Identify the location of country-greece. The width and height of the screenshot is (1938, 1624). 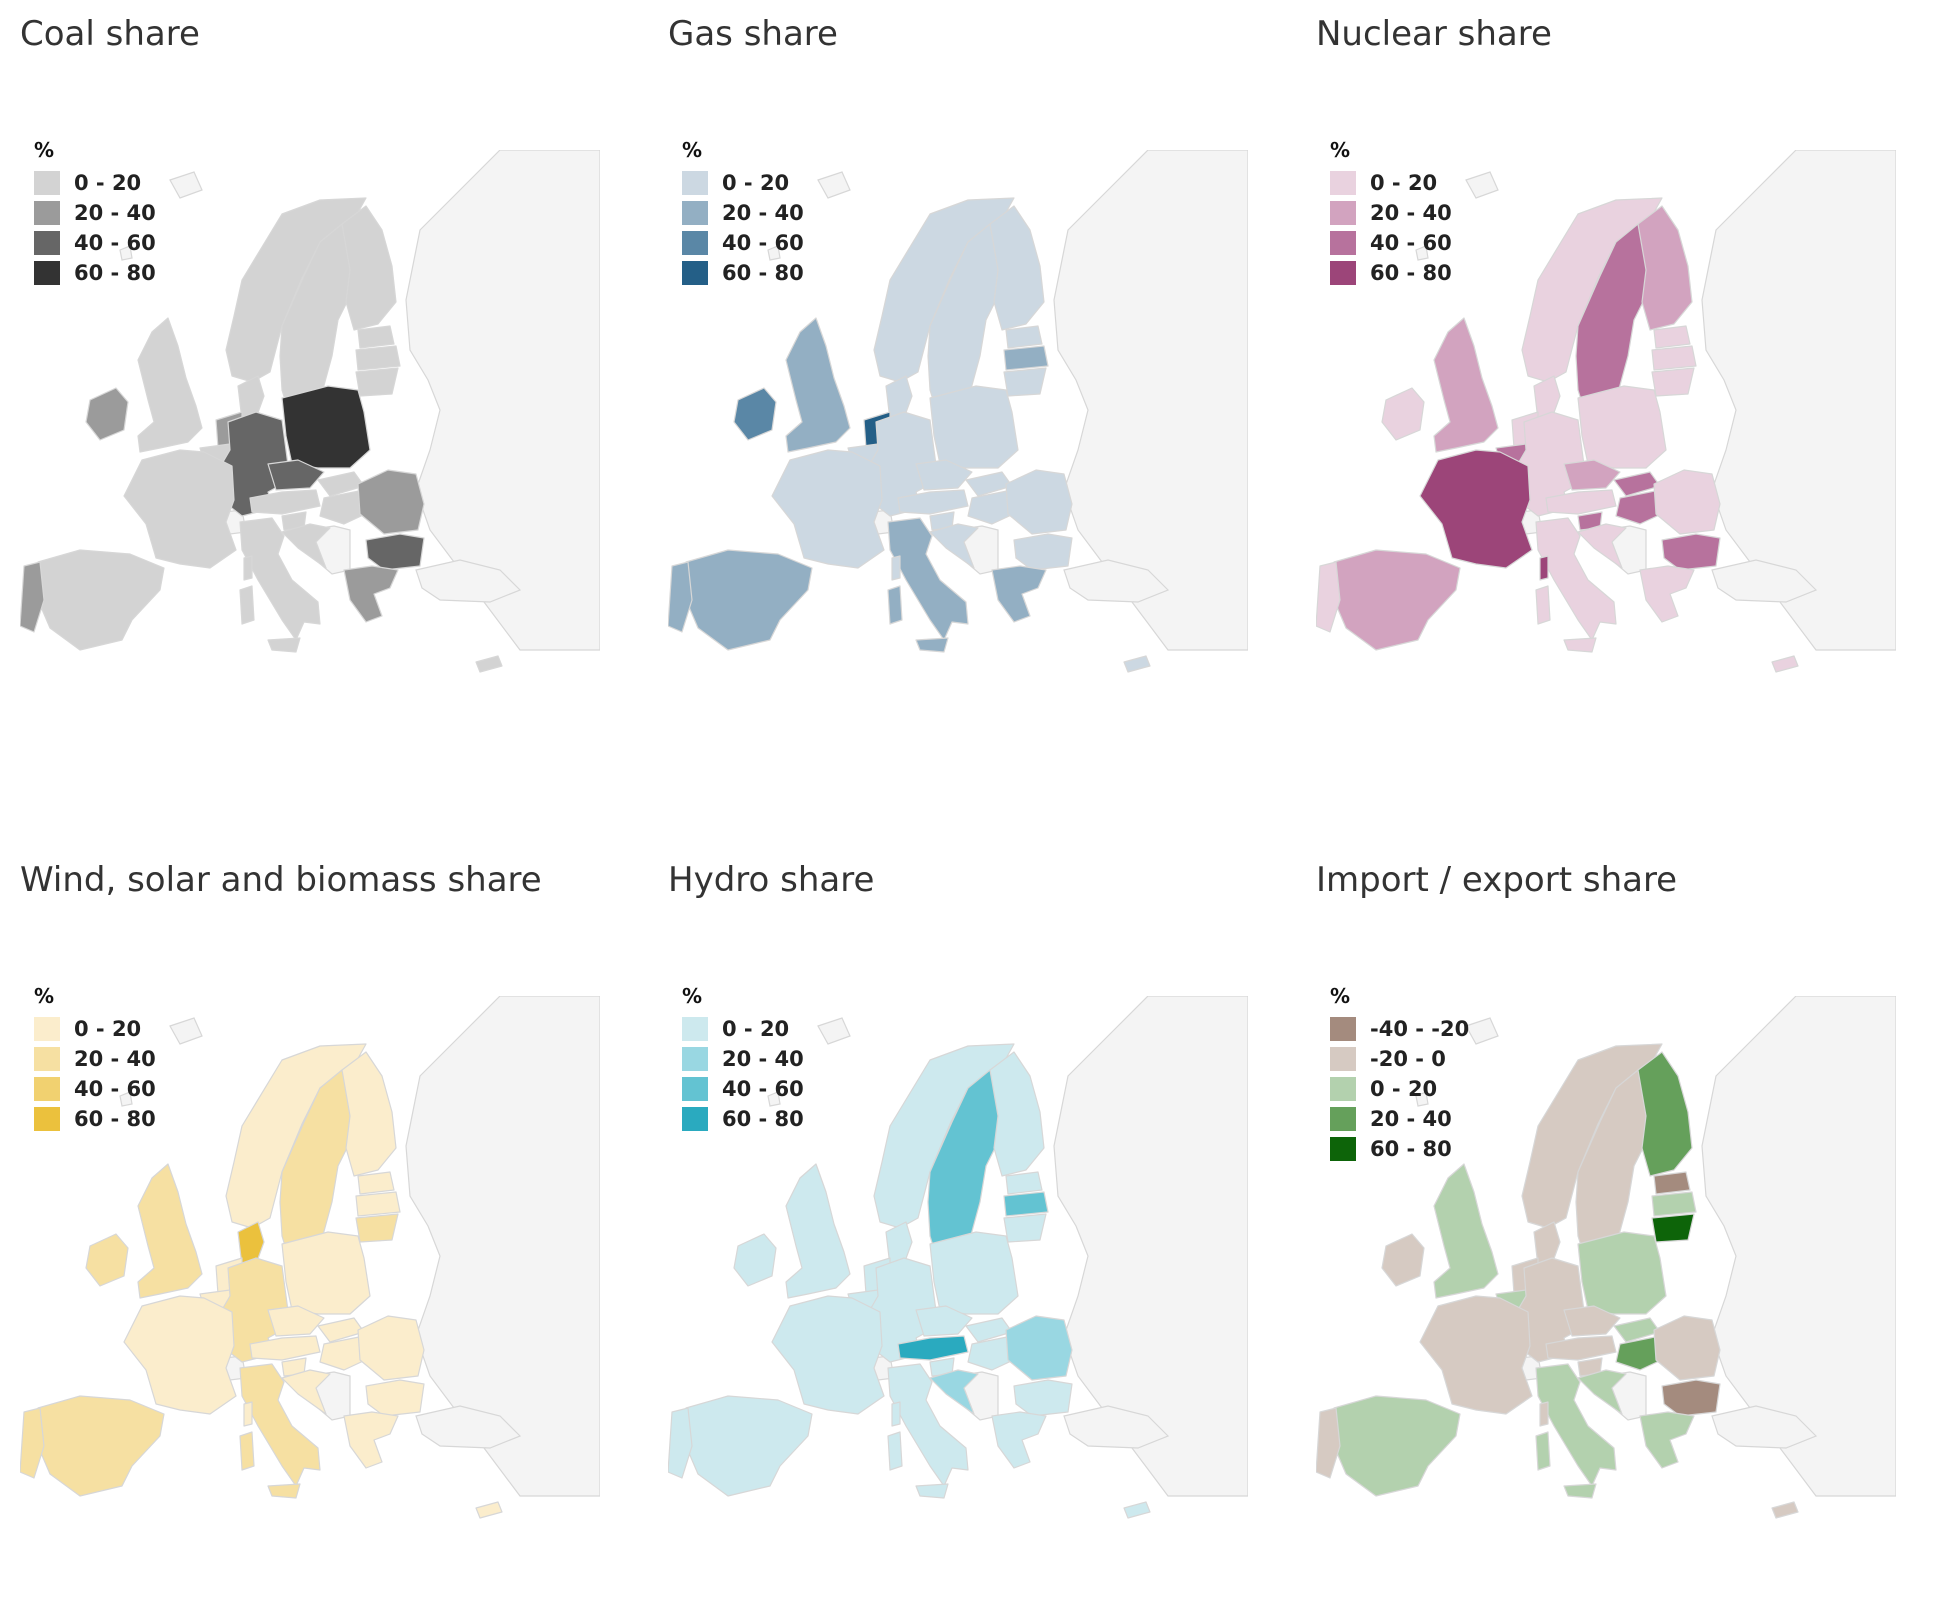
(1667, 1440).